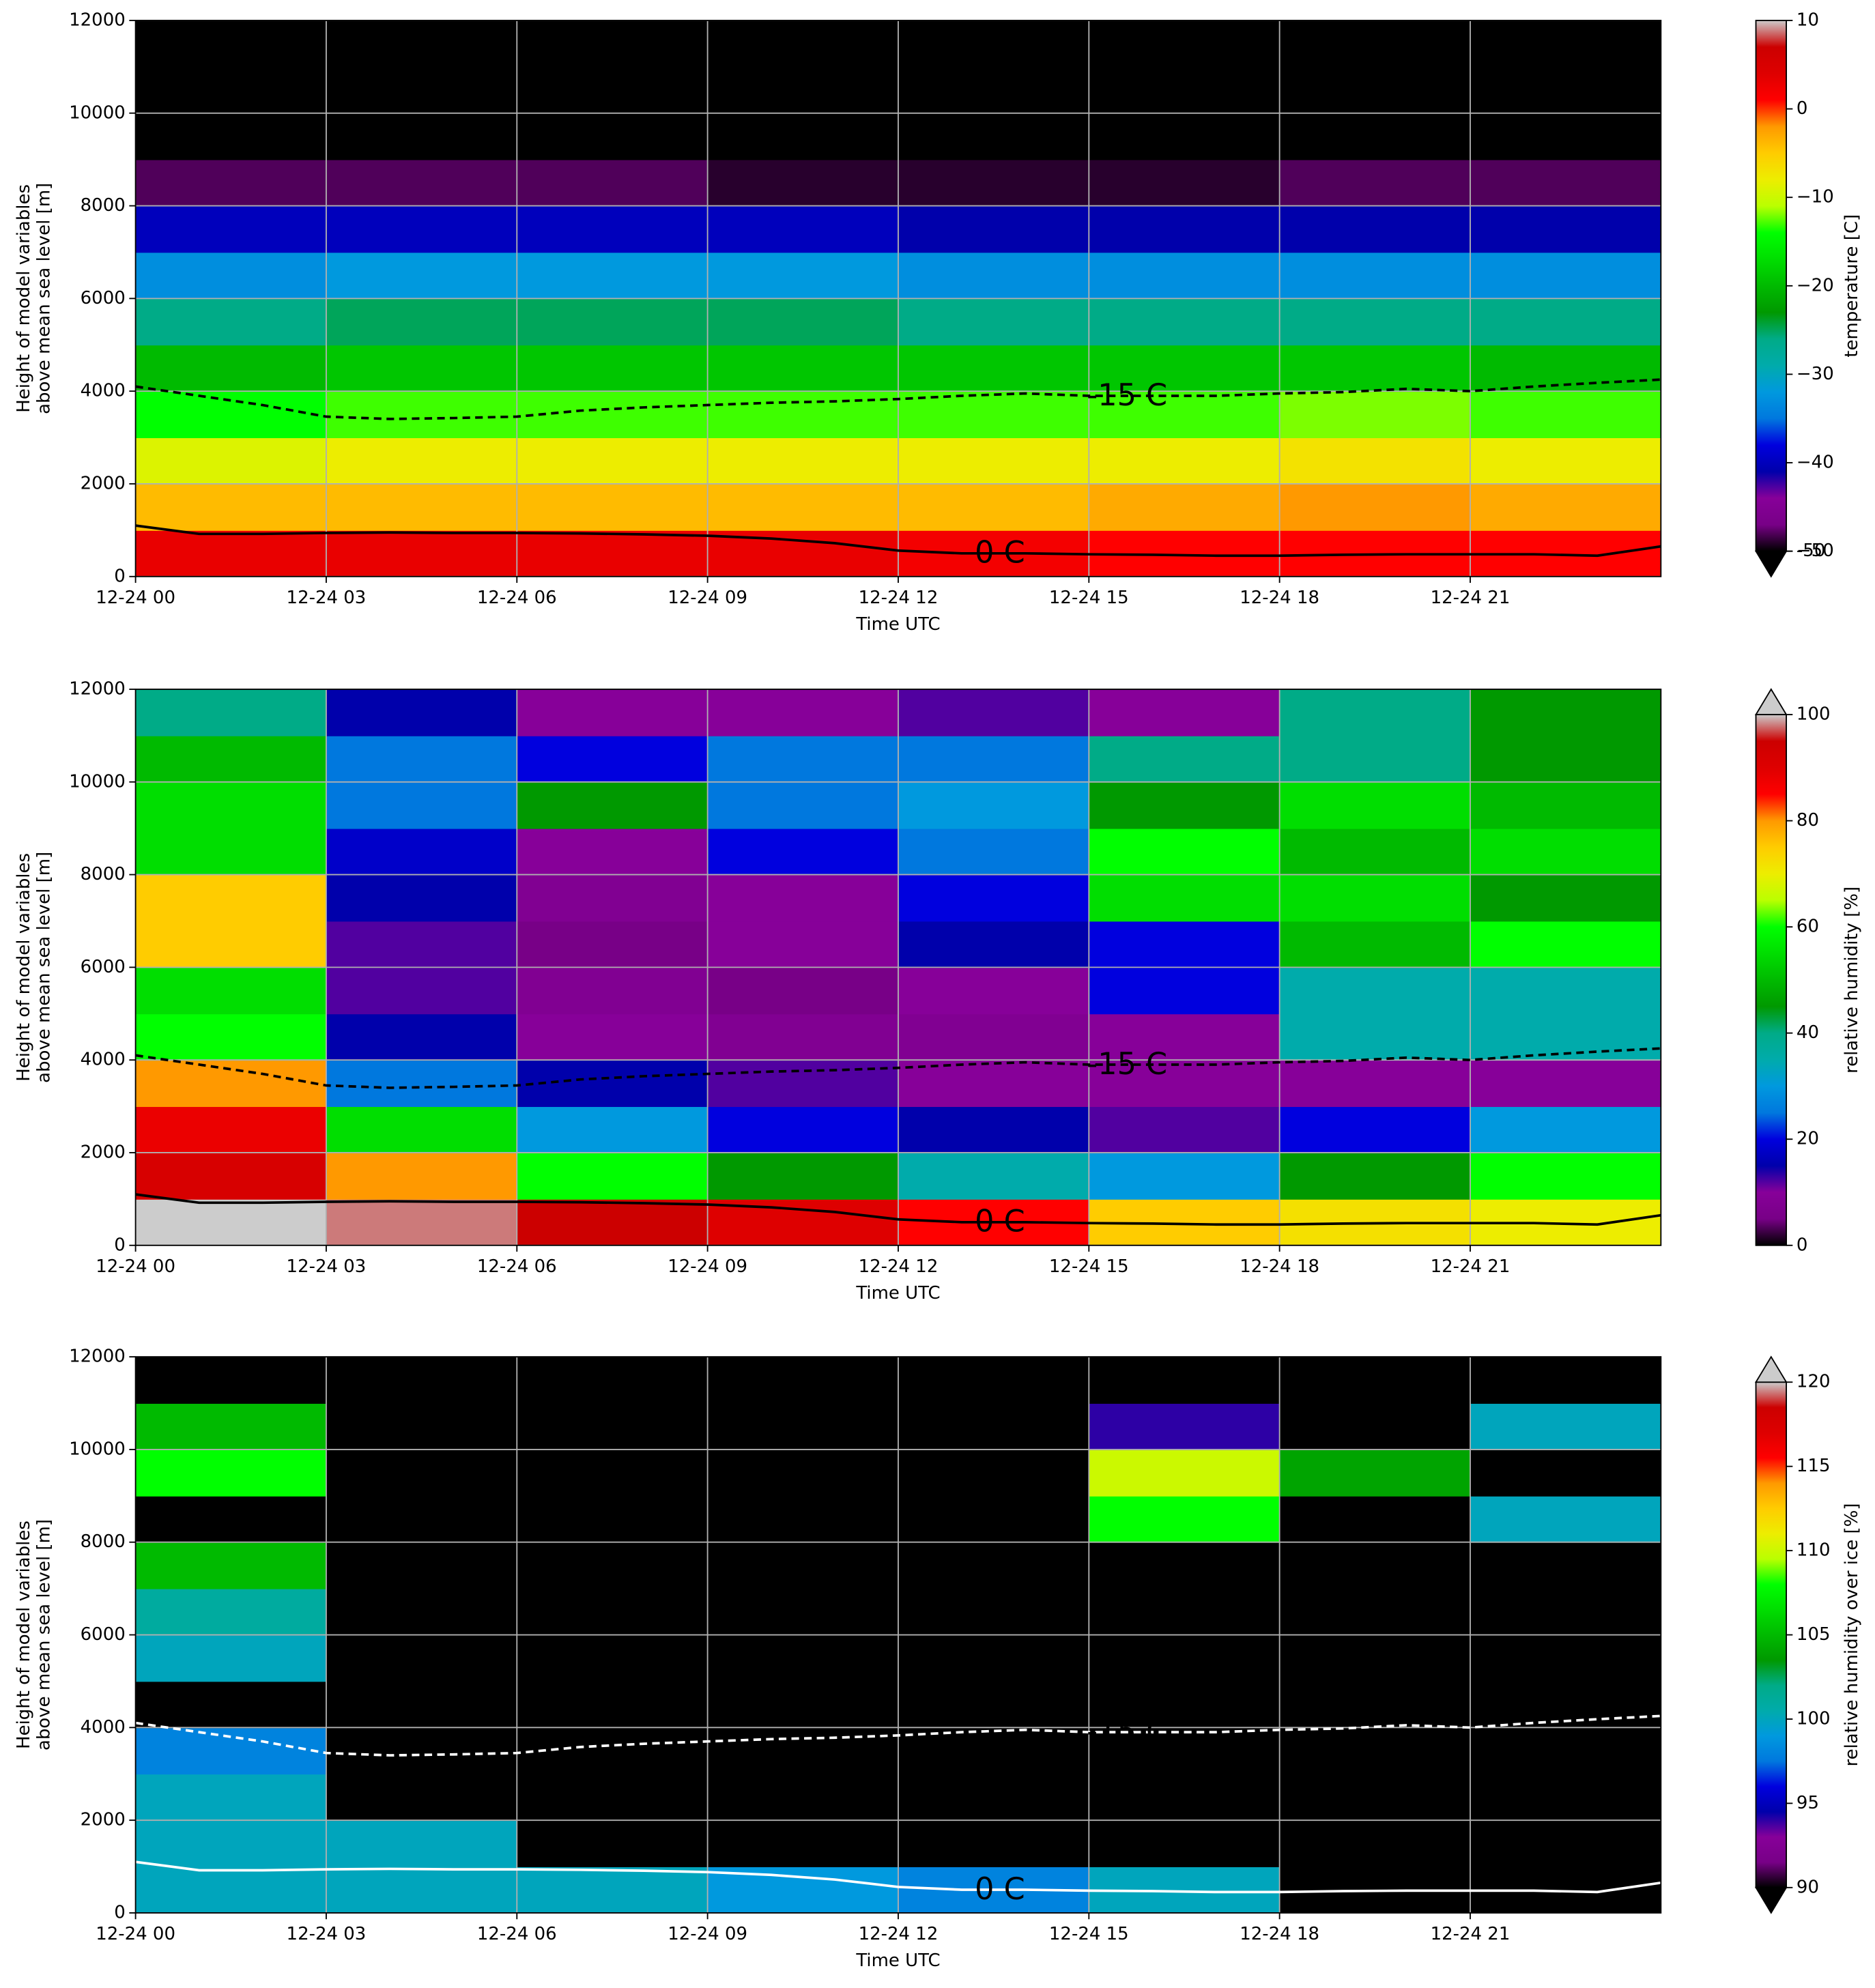 The image size is (1875, 1988). What do you see at coordinates (43, 967) in the screenshot?
I see `y-axis-label: above mean sea level [m]` at bounding box center [43, 967].